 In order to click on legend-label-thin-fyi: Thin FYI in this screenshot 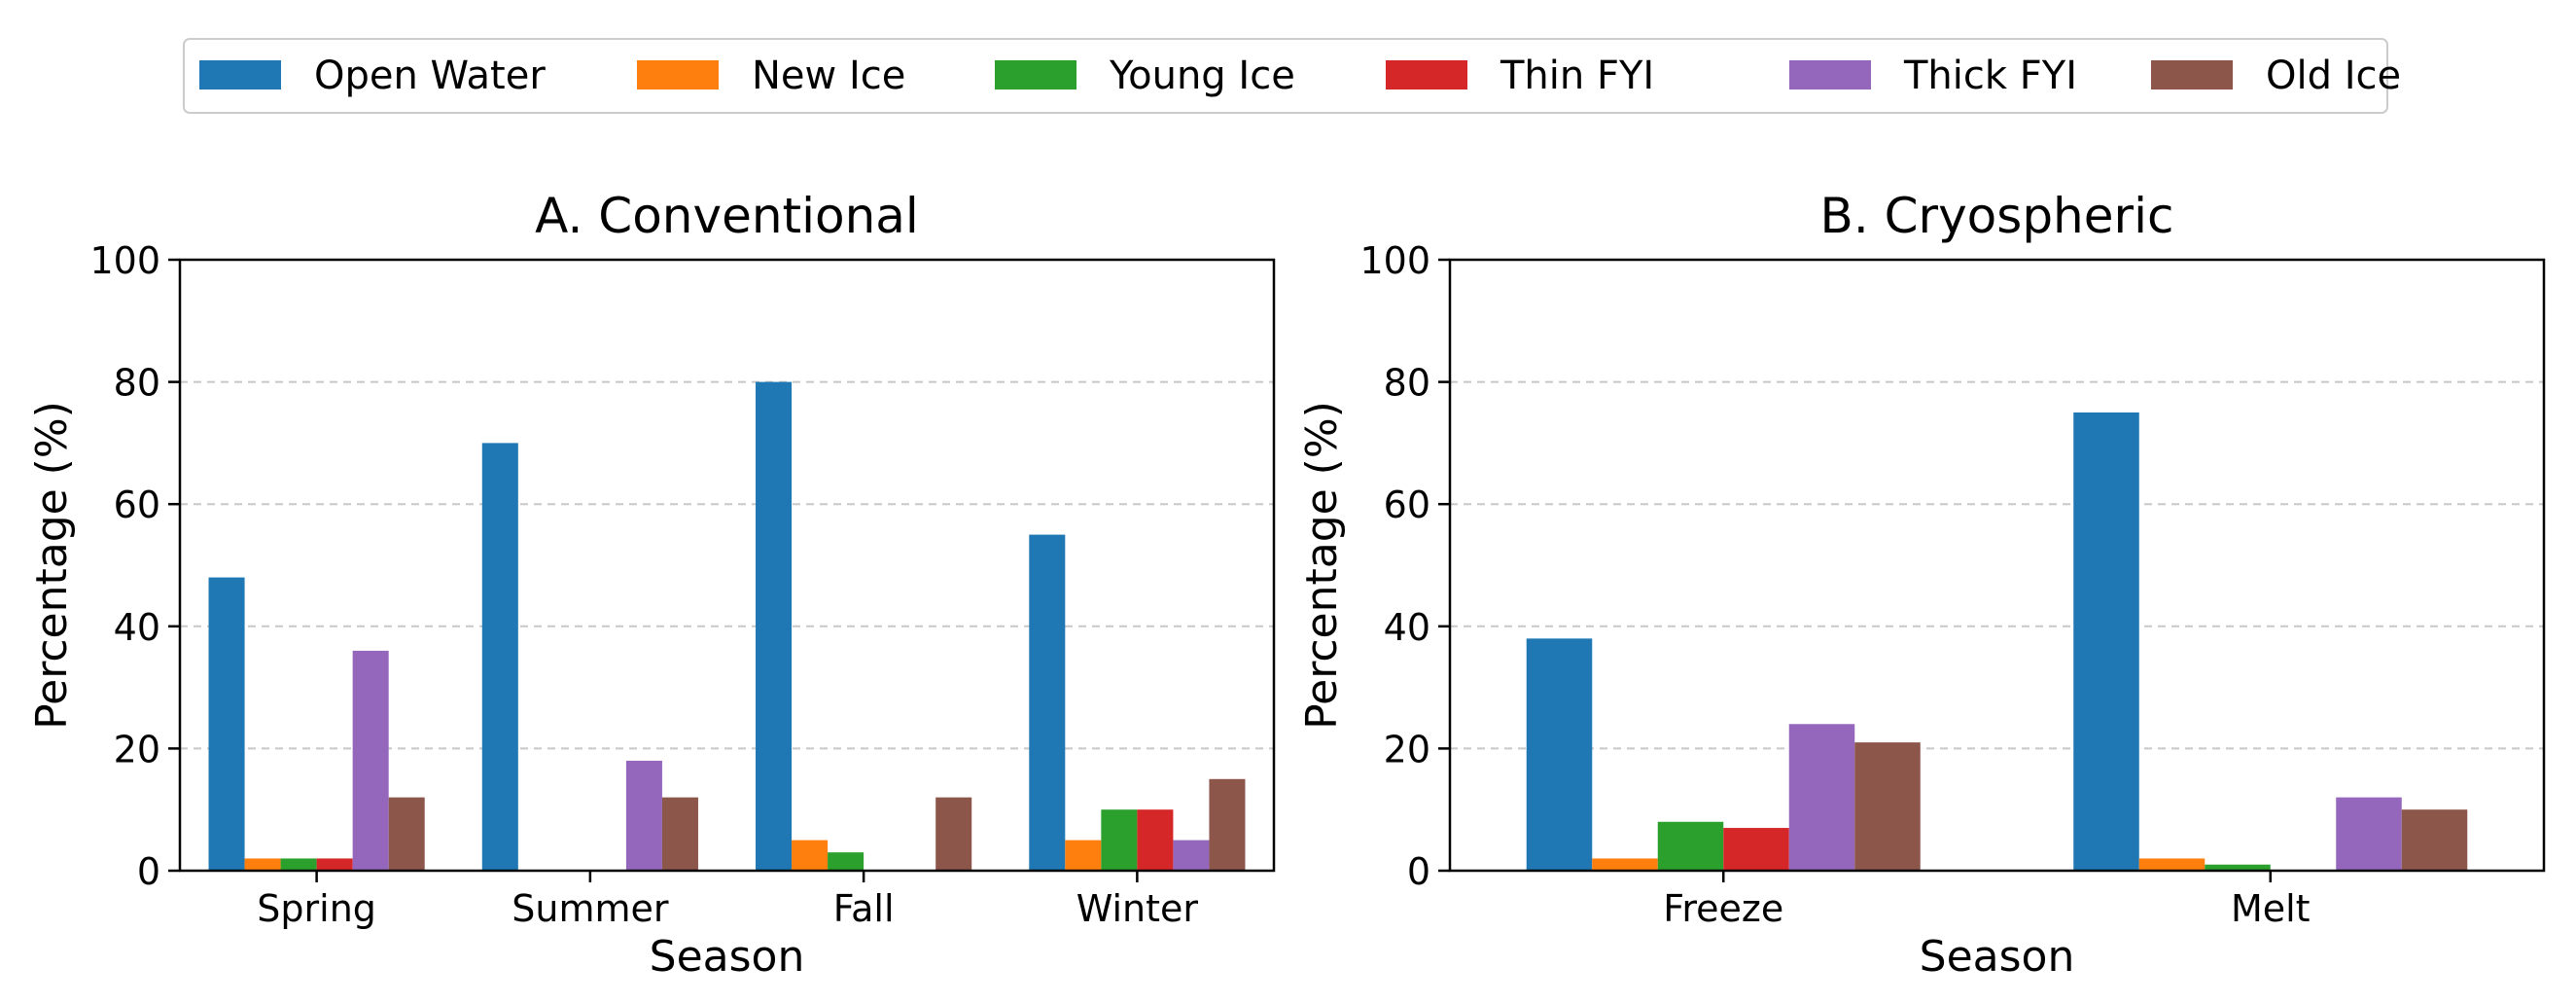, I will do `click(1577, 76)`.